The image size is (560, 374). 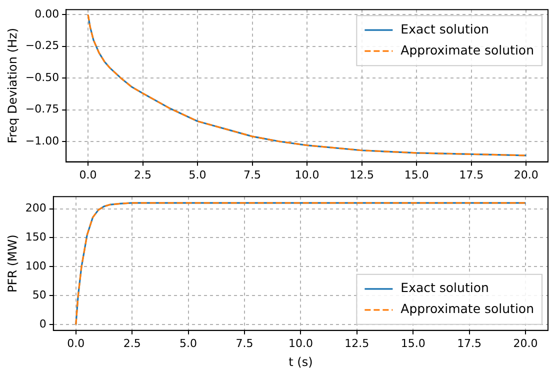 I want to click on y-tick-label: −0.25, so click(x=42, y=45).